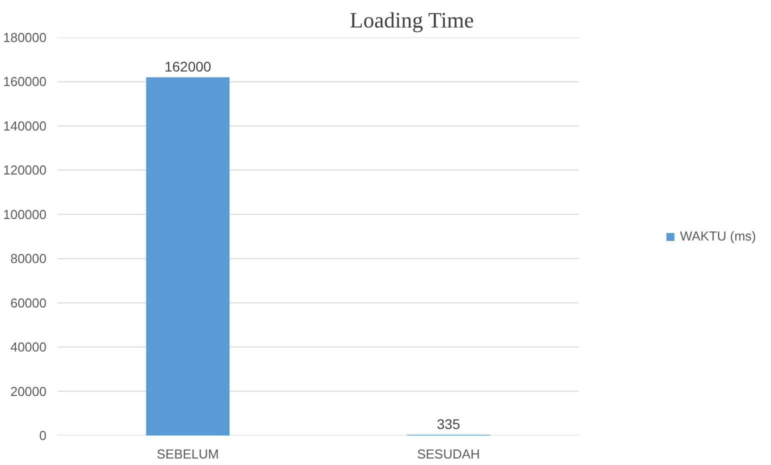  Describe the element at coordinates (28, 302) in the screenshot. I see `y-tick-label: 60000` at that location.